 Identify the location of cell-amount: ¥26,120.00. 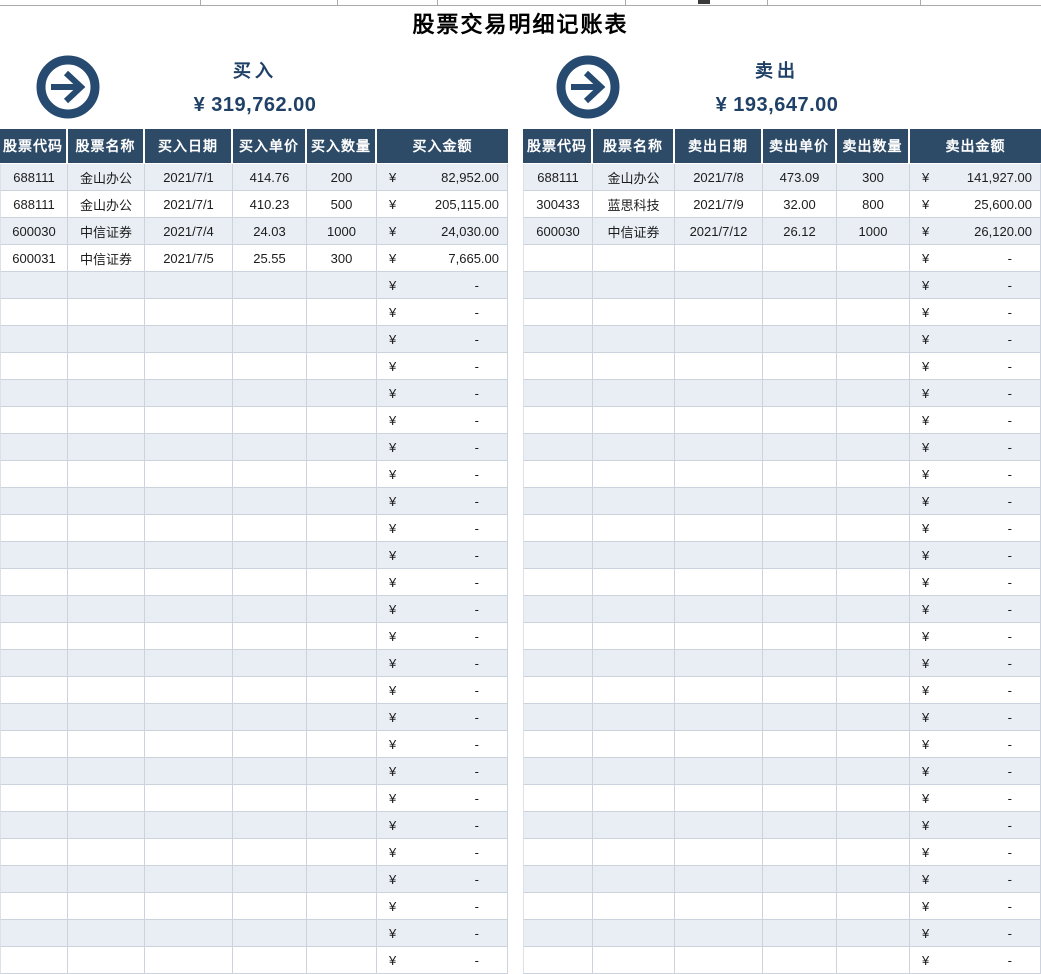
(975, 231).